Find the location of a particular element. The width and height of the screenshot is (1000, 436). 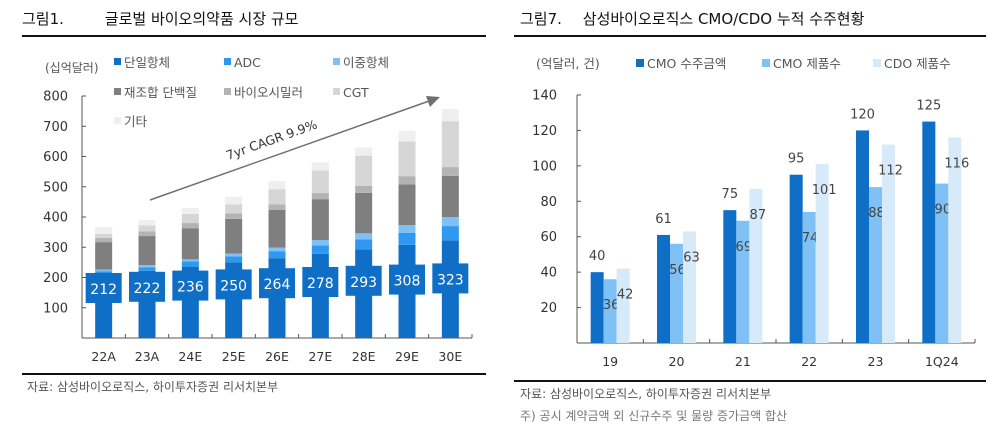

y-tick-label: 20 is located at coordinates (548, 308).